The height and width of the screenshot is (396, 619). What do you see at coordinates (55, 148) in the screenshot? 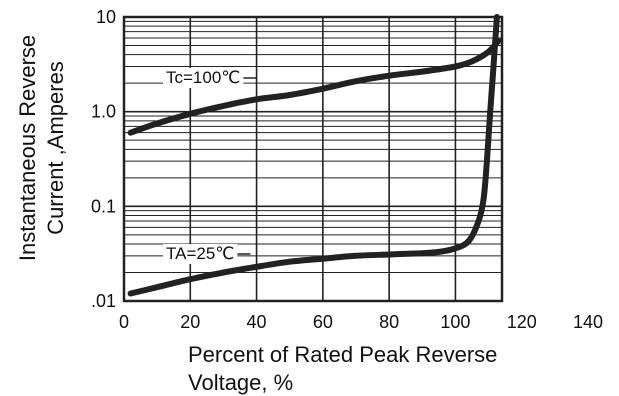
I see `y-axis-title-line2: Current ,Amperes` at bounding box center [55, 148].